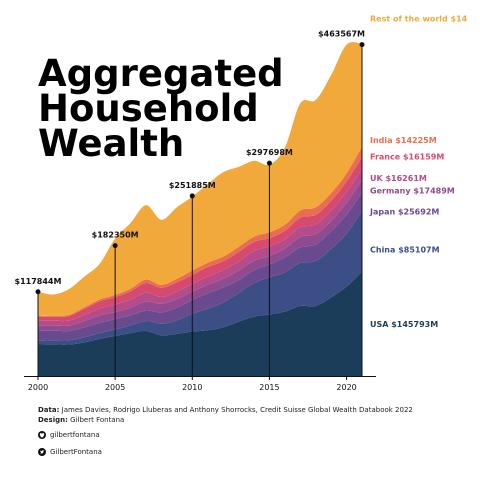 This screenshot has width=480, height=480. I want to click on series-label-japan: Japan $25692M, so click(404, 212).